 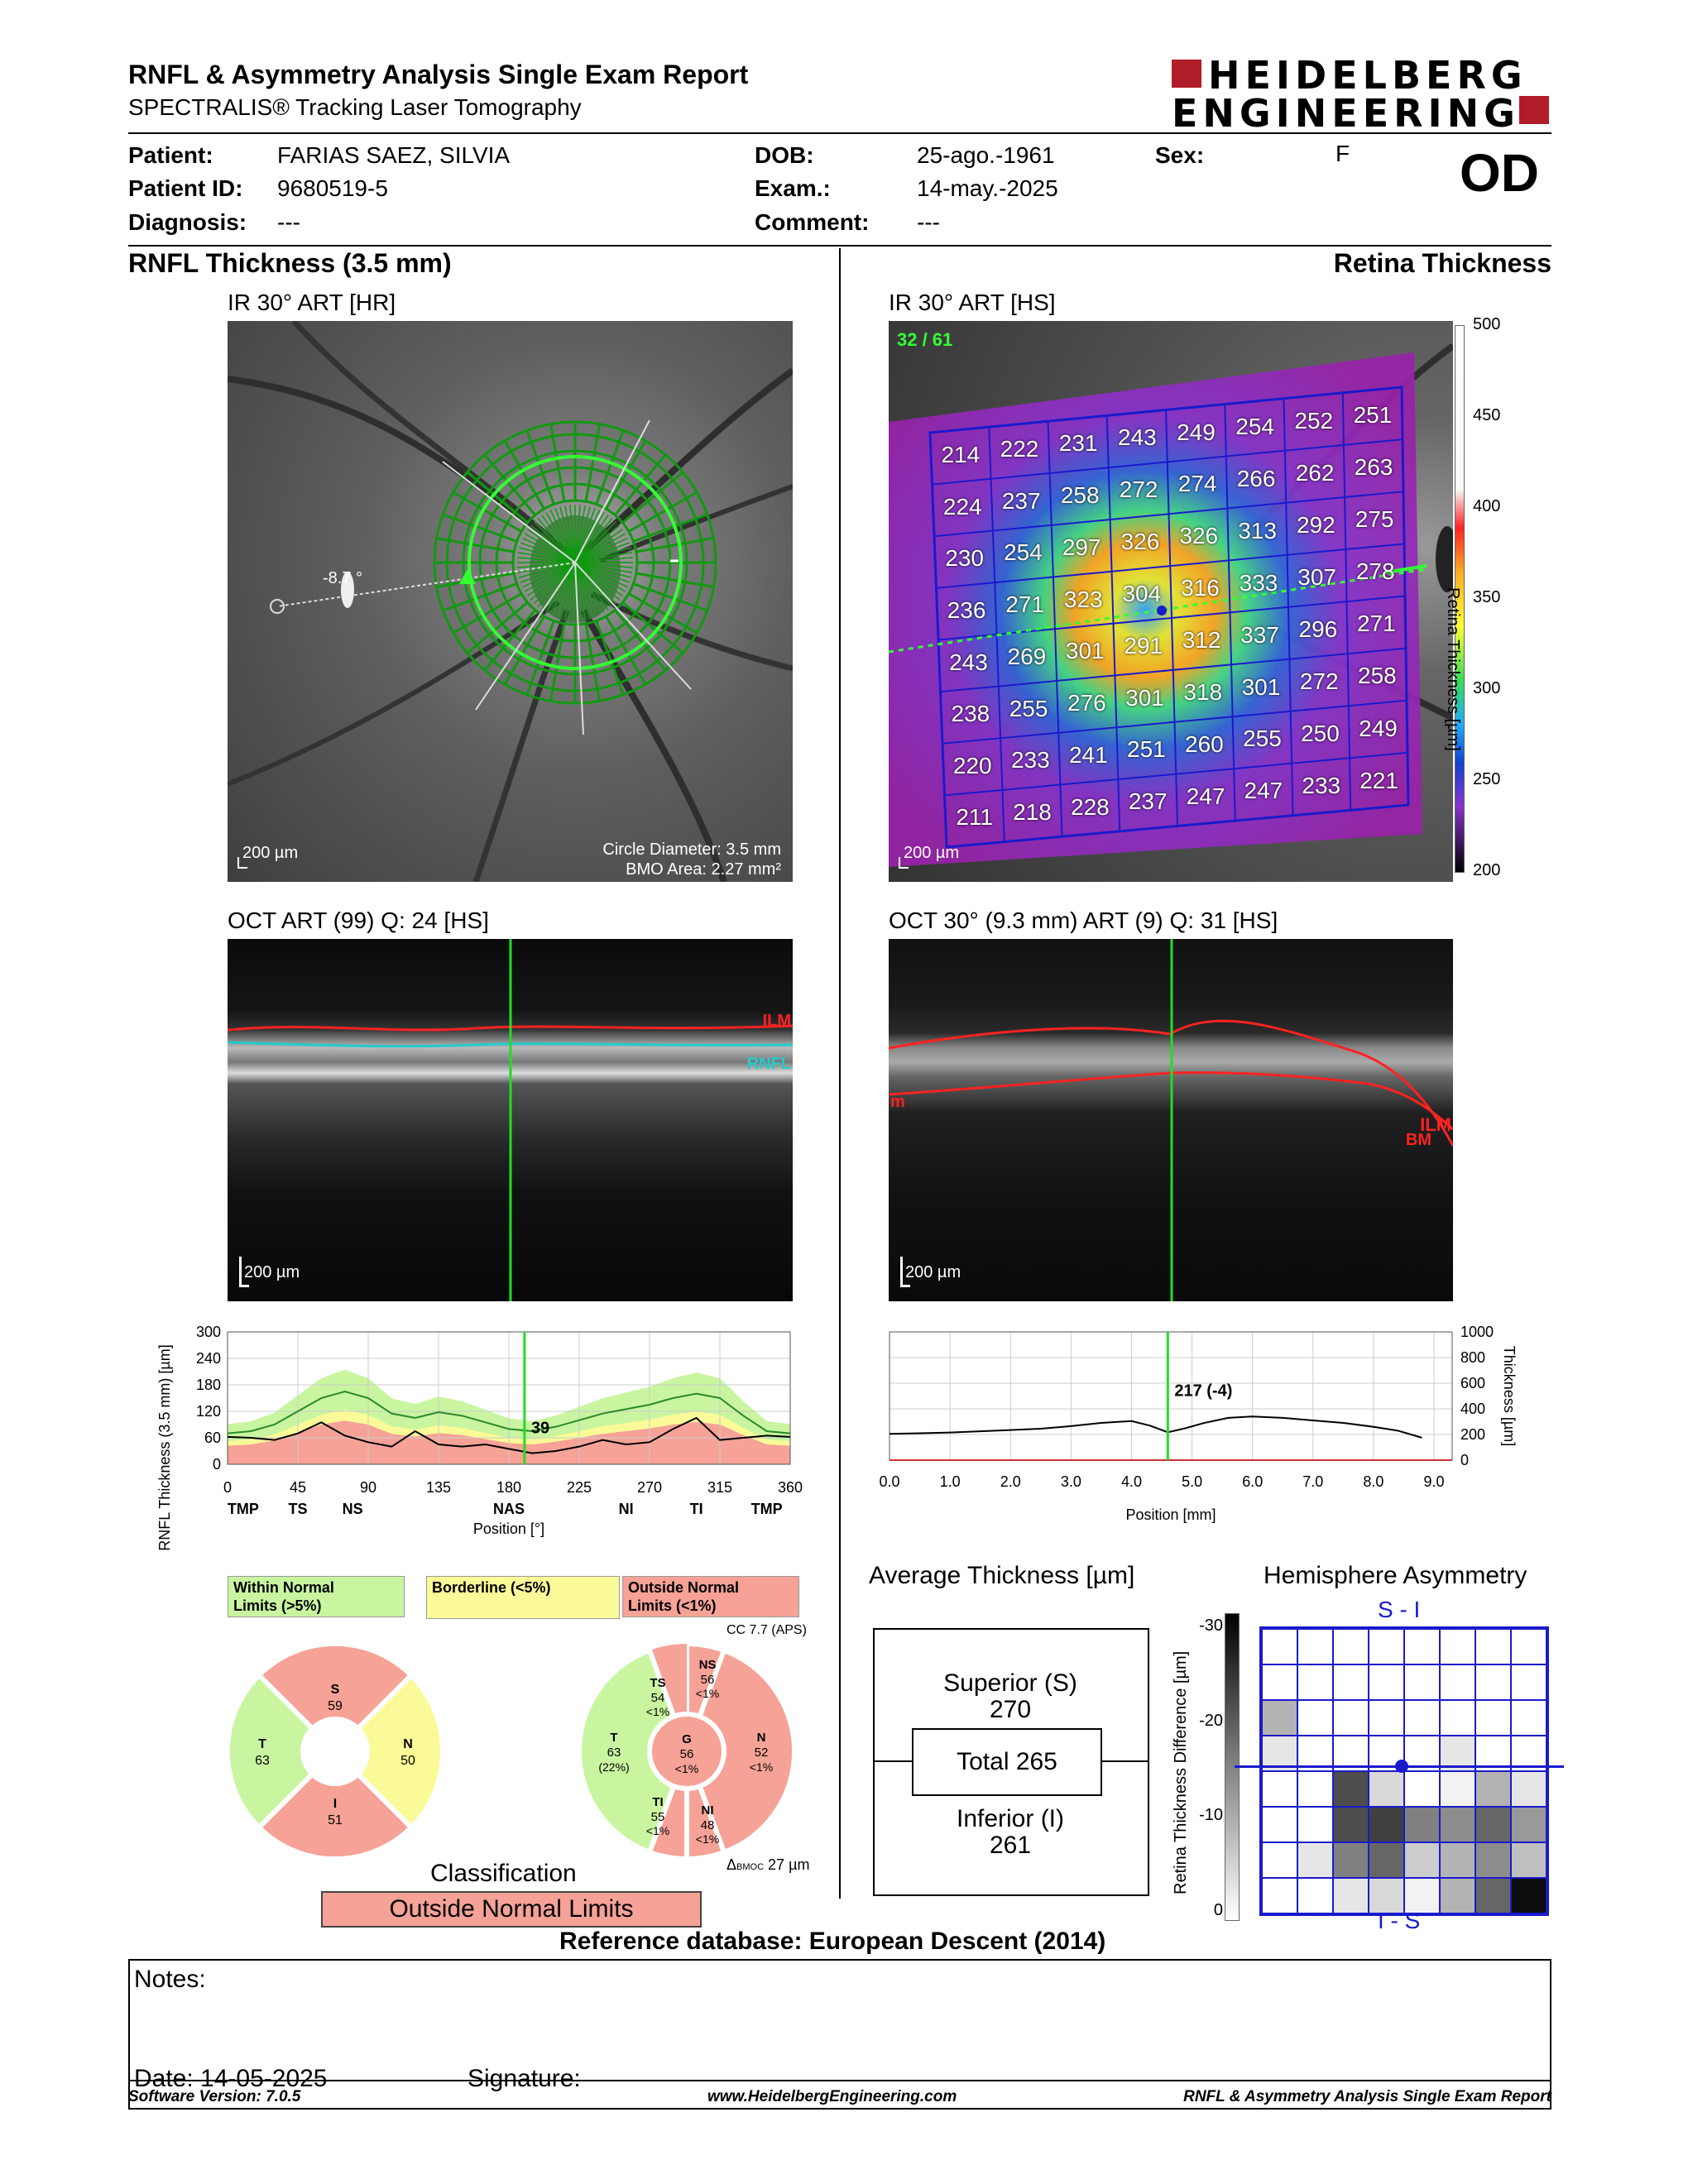 What do you see at coordinates (170, 1979) in the screenshot?
I see `notes-label: Notes:` at bounding box center [170, 1979].